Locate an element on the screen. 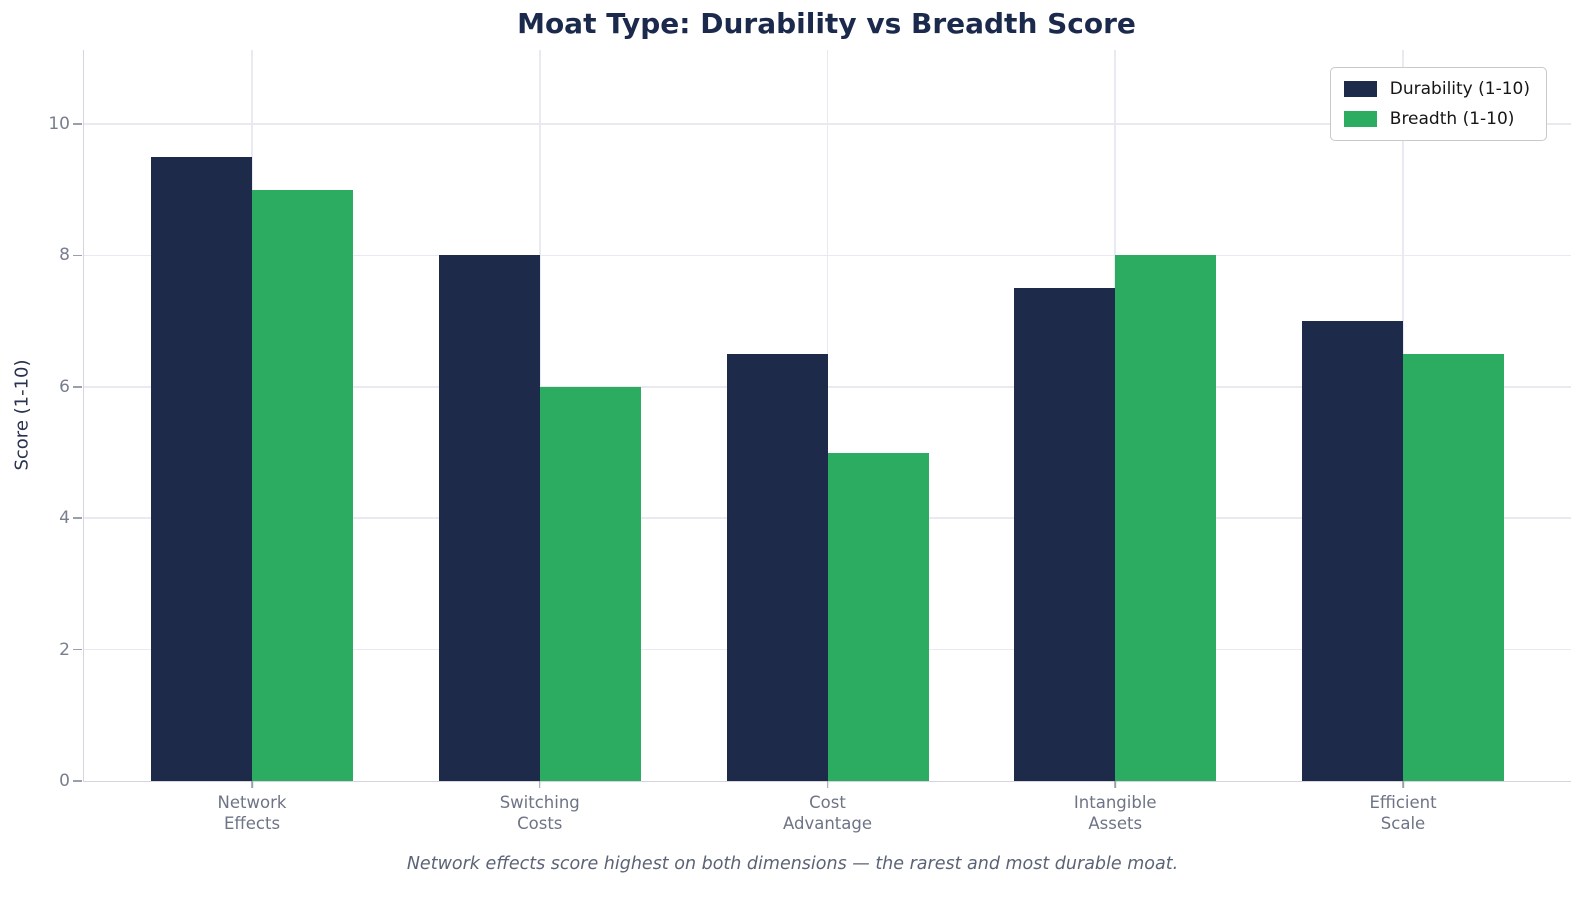  x-tick-label-line: Network is located at coordinates (252, 802).